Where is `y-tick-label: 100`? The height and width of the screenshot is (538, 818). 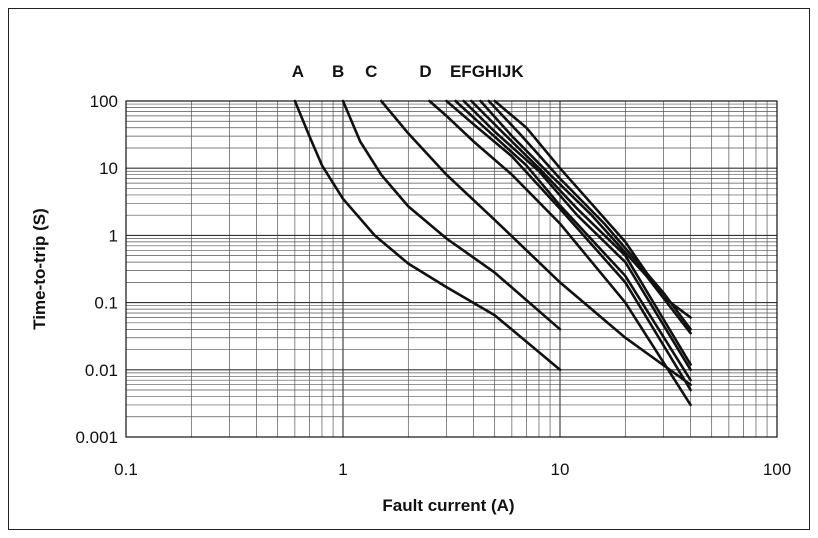 y-tick-label: 100 is located at coordinates (104, 101).